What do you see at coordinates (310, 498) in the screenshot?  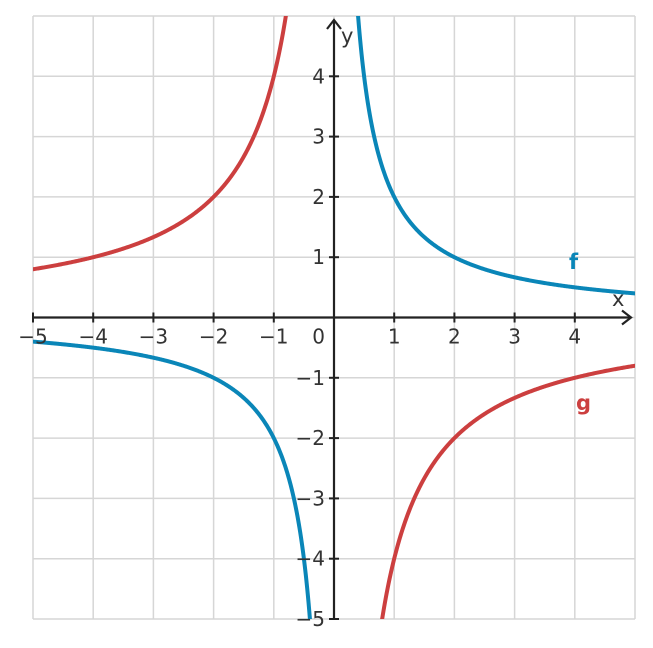 I see `y-tick-label: −3` at bounding box center [310, 498].